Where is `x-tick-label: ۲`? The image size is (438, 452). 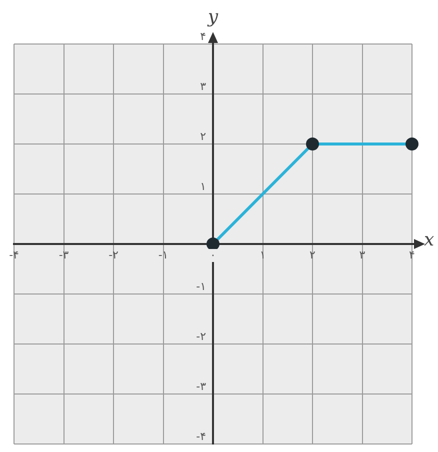 x-tick-label: ۲ is located at coordinates (313, 255).